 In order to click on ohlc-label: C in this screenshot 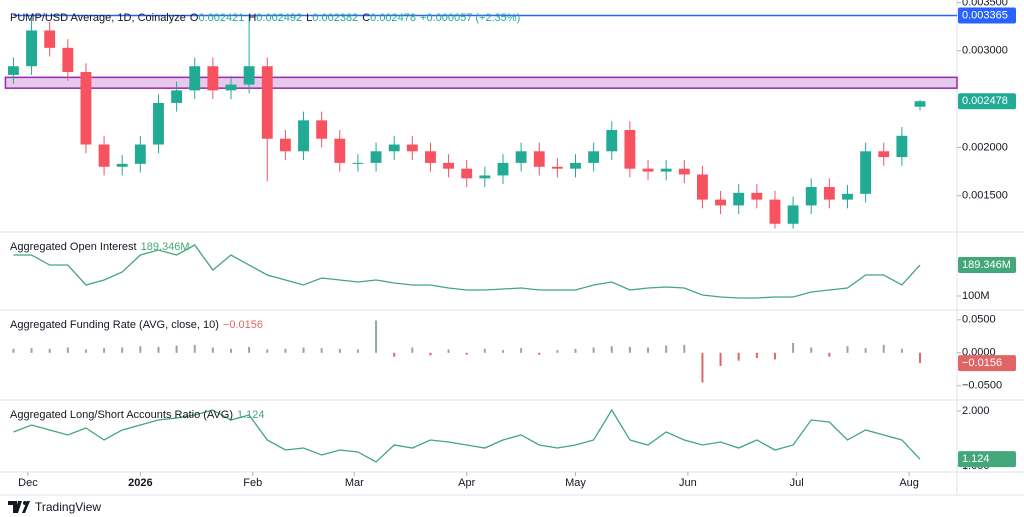, I will do `click(366, 18)`.